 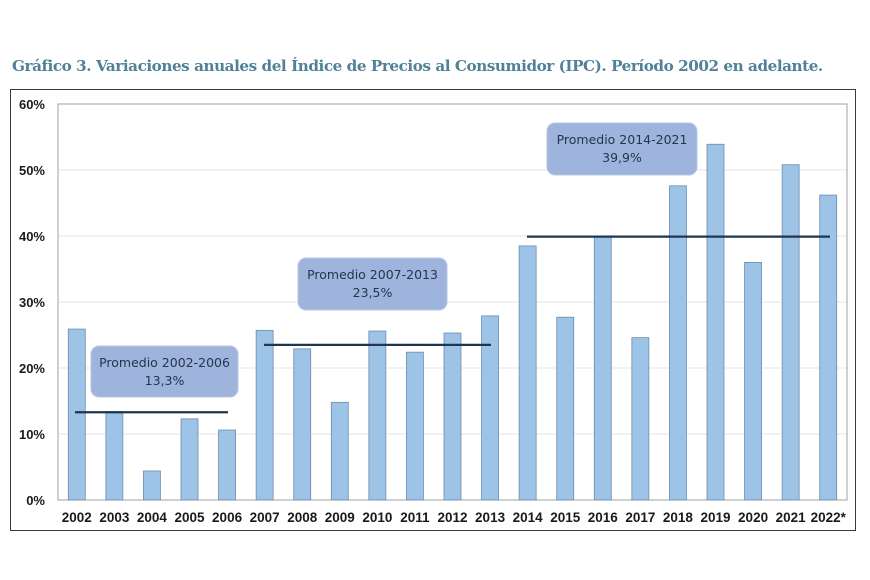 What do you see at coordinates (32, 368) in the screenshot?
I see `y-tick-label: 20%` at bounding box center [32, 368].